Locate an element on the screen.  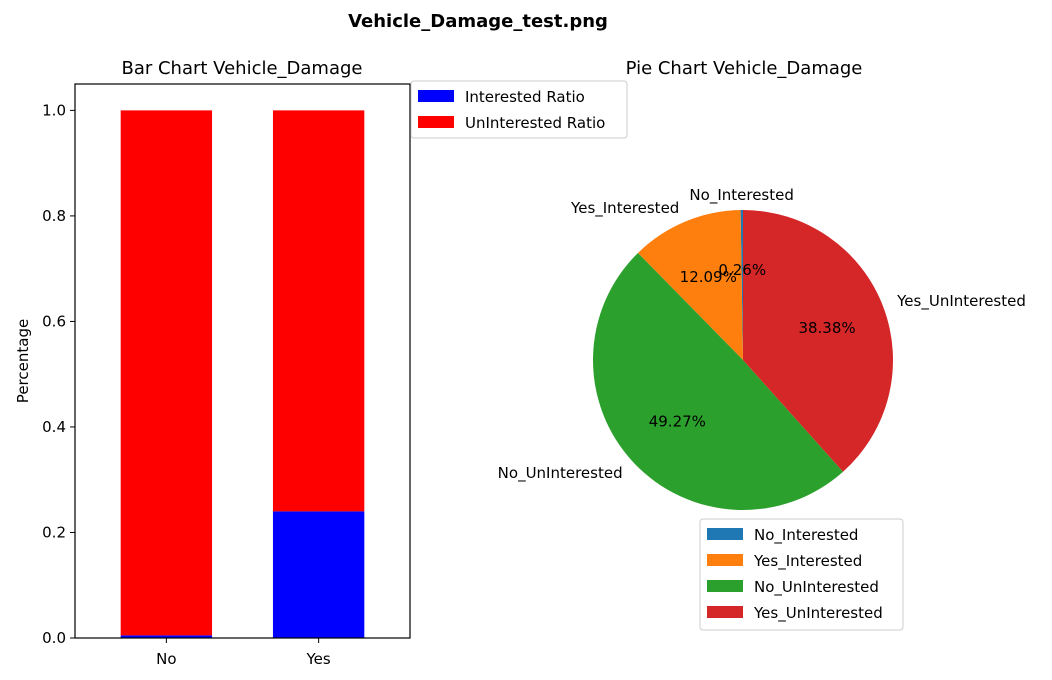
y-tick-label: 0.2 is located at coordinates (54, 532).